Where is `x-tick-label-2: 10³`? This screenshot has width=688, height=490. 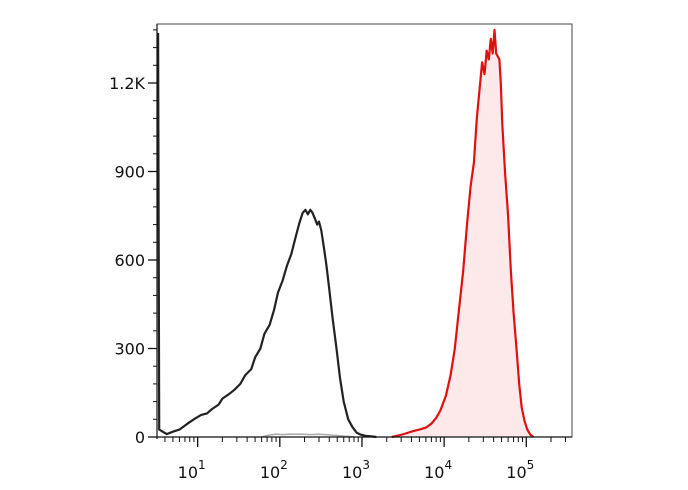 x-tick-label-2: 10³ is located at coordinates (356, 470).